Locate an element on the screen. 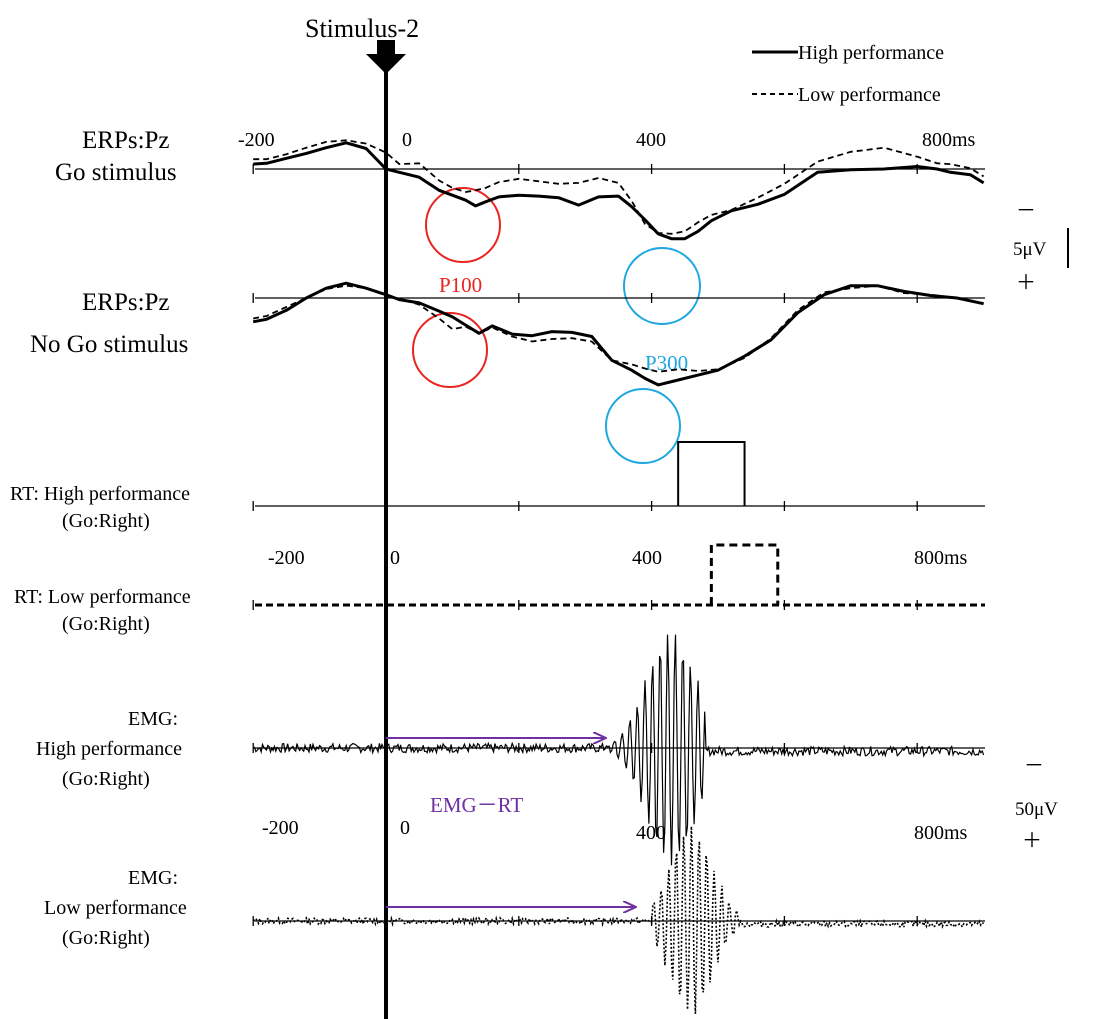  emg-low-label-line1: EMG: is located at coordinates (153, 878).